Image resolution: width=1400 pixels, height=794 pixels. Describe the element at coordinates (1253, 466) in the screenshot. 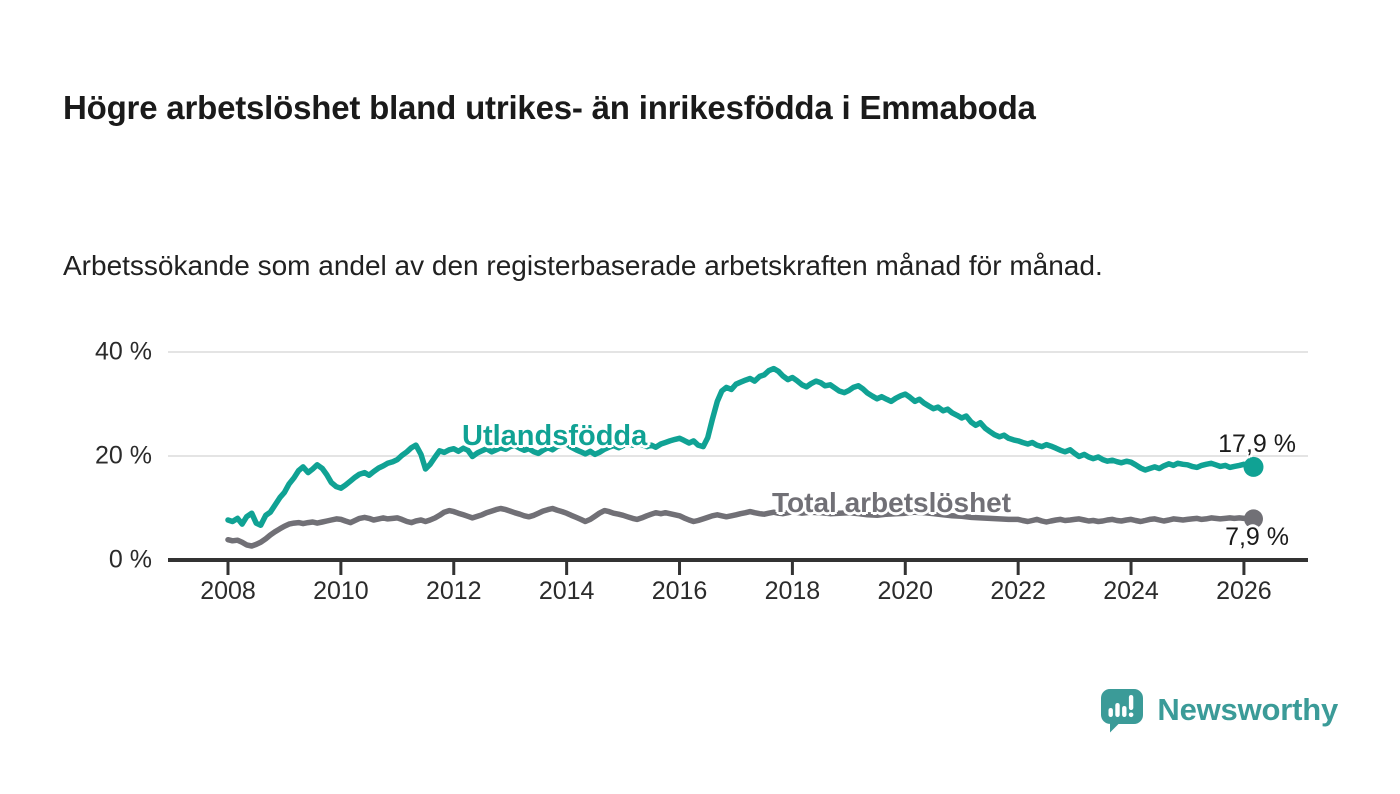

I see `series-end-dot-utlandsfodda` at that location.